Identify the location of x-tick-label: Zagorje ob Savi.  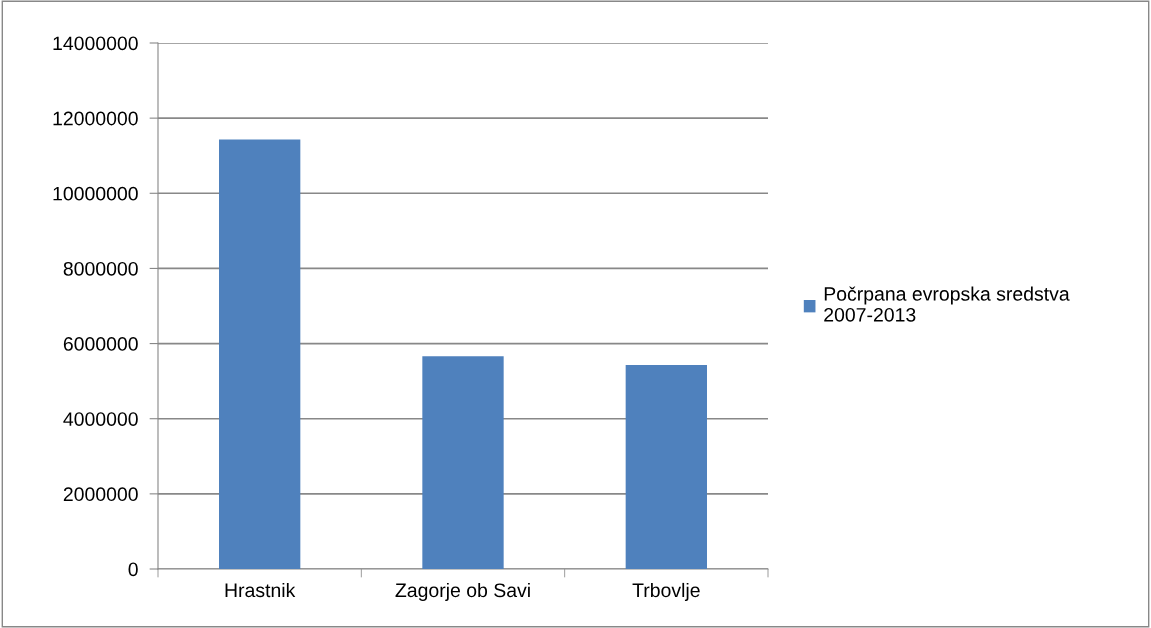
(462, 592).